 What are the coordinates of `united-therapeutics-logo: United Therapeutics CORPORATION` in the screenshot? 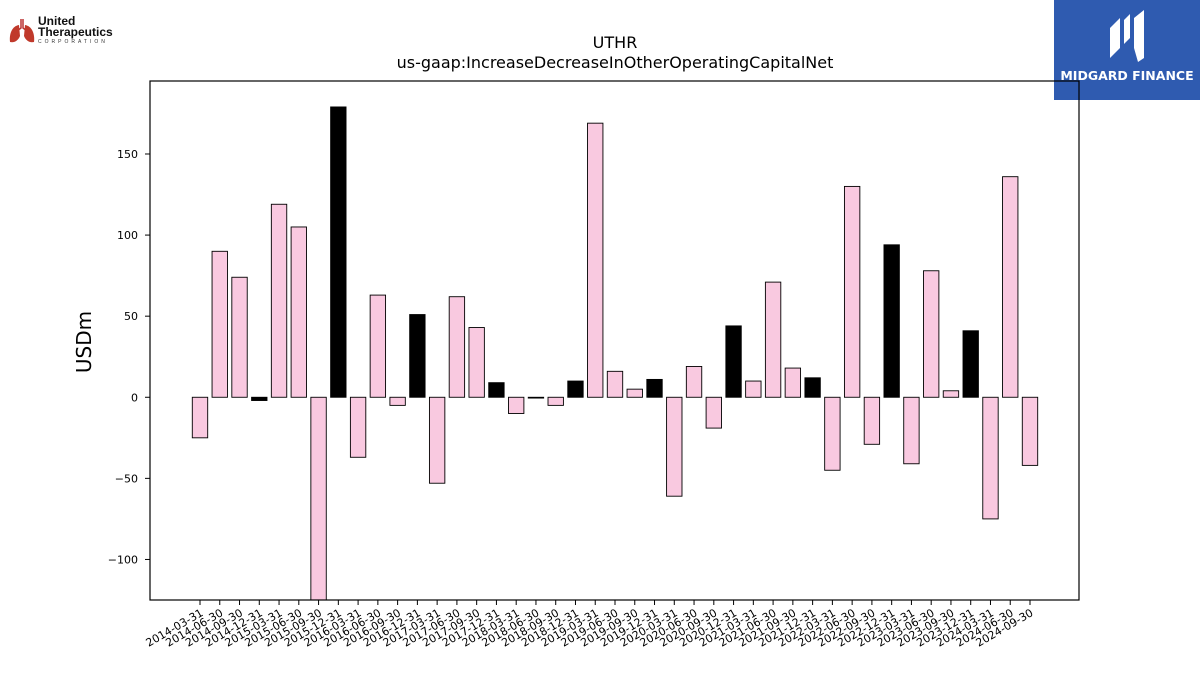 It's located at (64, 32).